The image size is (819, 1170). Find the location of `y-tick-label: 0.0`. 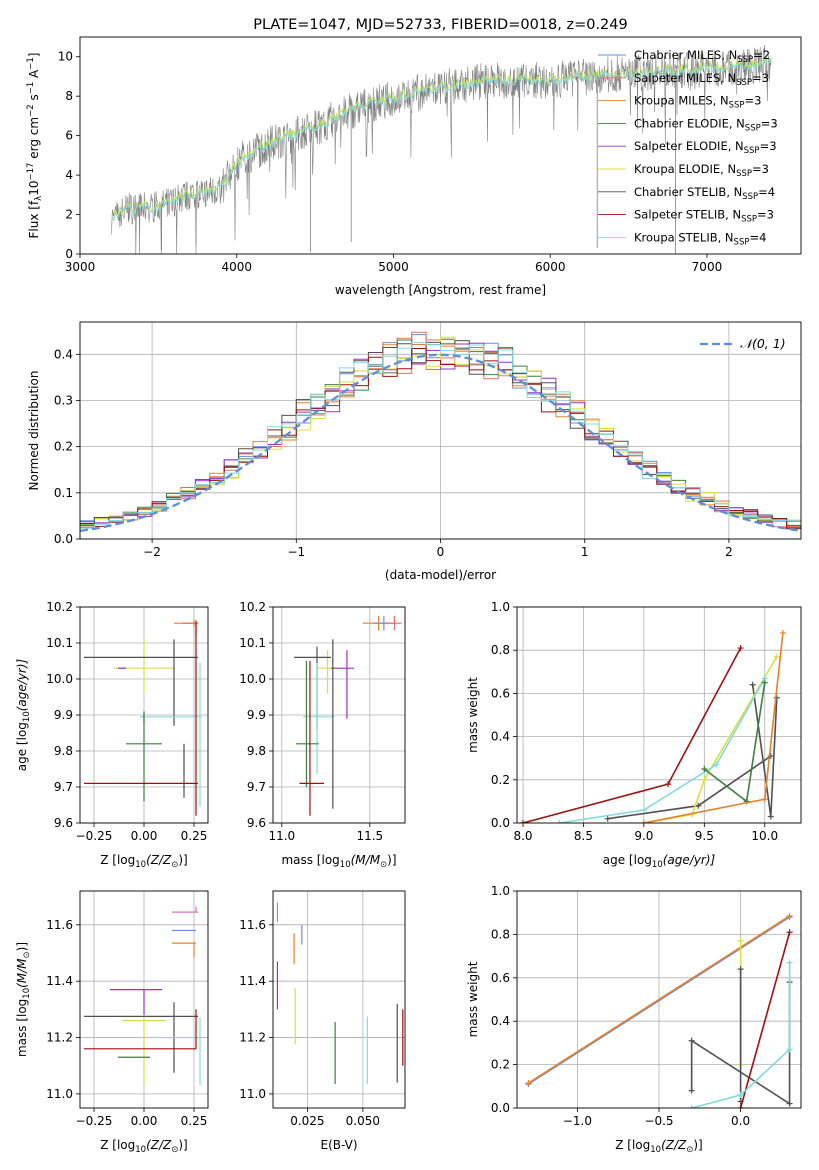

y-tick-label: 0.0 is located at coordinates (500, 823).